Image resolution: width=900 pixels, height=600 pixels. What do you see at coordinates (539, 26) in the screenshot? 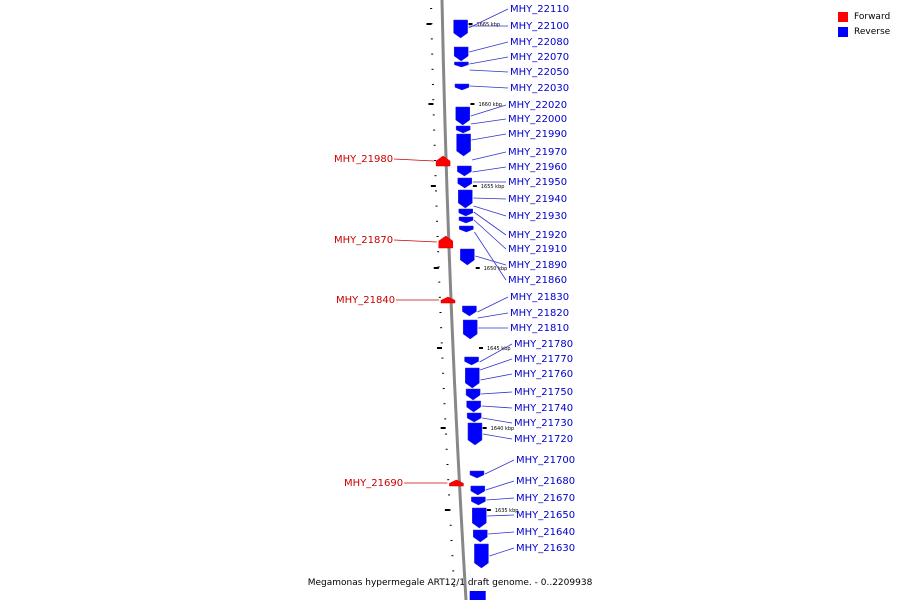
I see `reverse-gene-label: MHY_22100` at bounding box center [539, 26].